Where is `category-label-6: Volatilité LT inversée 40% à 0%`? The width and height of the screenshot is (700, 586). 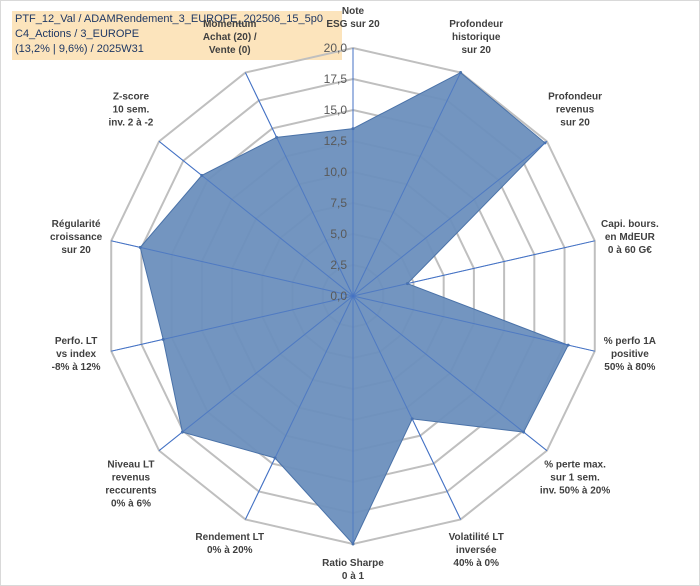 category-label-6: Volatilité LT inversée 40% à 0% is located at coordinates (476, 550).